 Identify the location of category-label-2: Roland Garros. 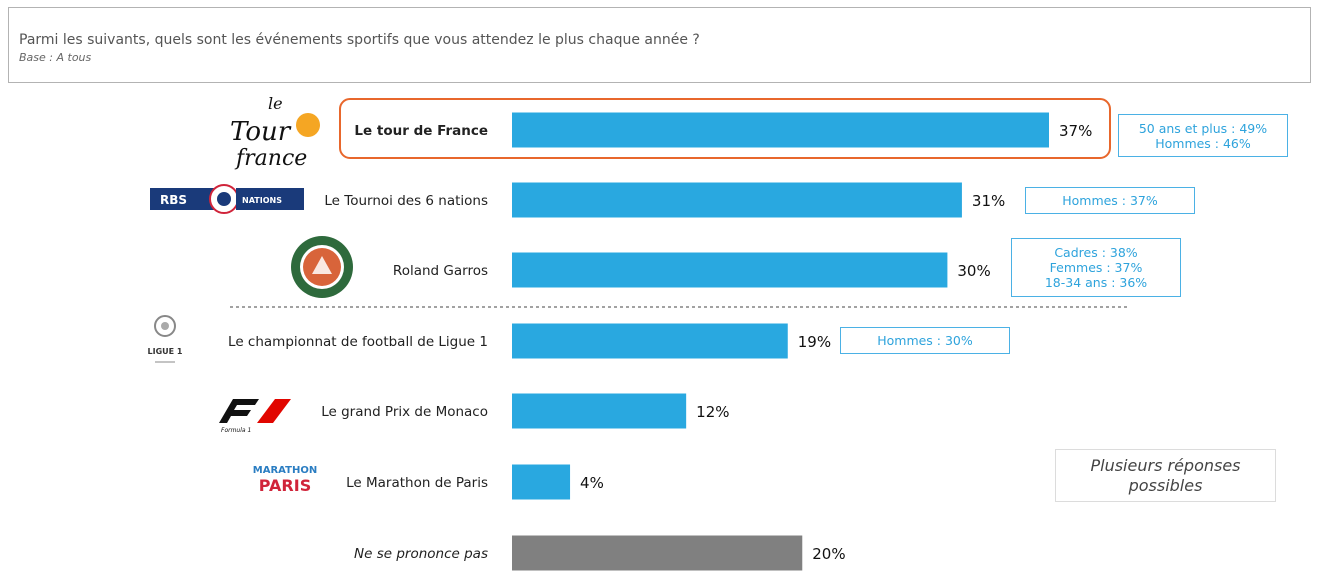
(440, 271).